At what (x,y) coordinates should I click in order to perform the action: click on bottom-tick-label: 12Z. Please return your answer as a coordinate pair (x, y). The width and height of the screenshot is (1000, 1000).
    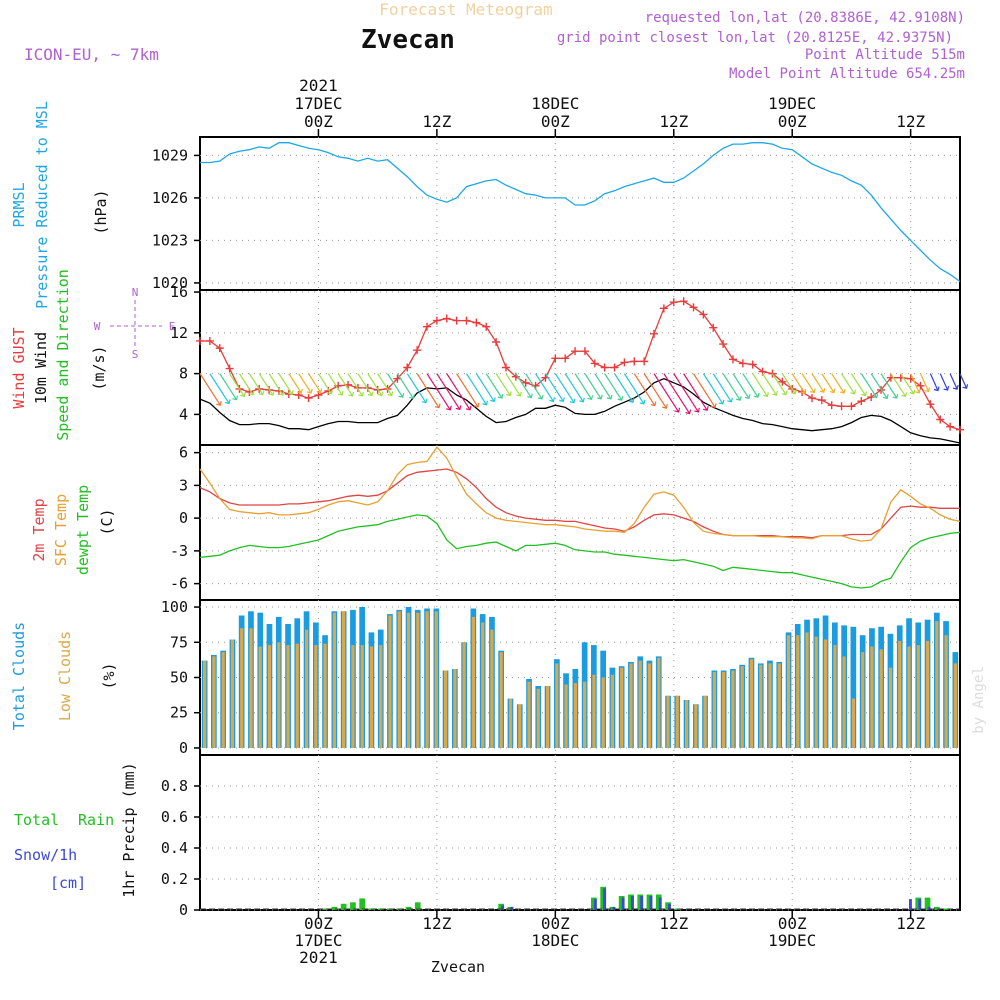
    Looking at the image, I should click on (910, 923).